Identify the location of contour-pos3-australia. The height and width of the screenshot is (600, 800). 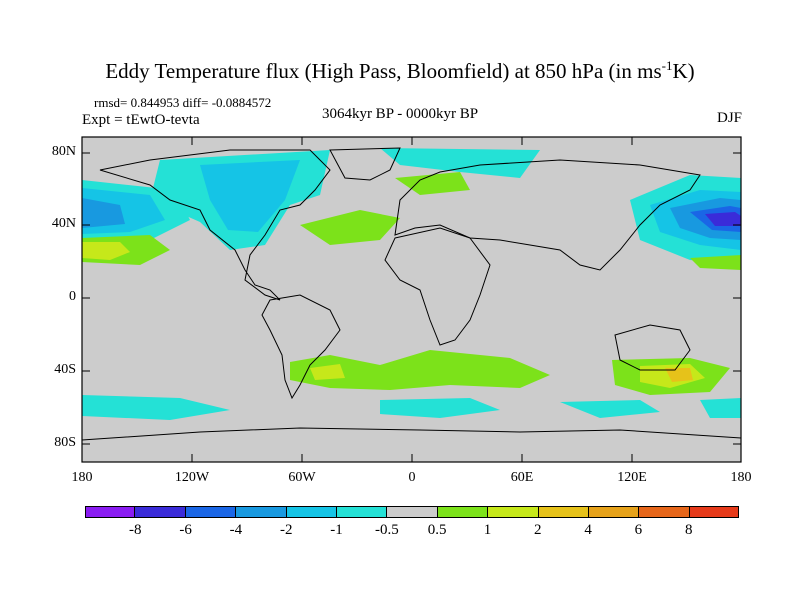
(679, 375).